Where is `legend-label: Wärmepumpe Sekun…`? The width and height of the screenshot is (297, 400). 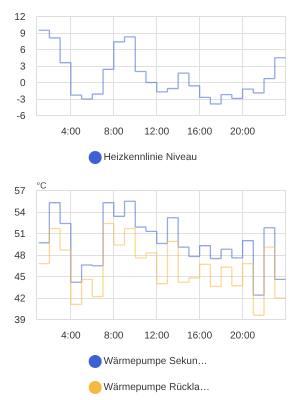
legend-label: Wärmepumpe Sekun… is located at coordinates (156, 361).